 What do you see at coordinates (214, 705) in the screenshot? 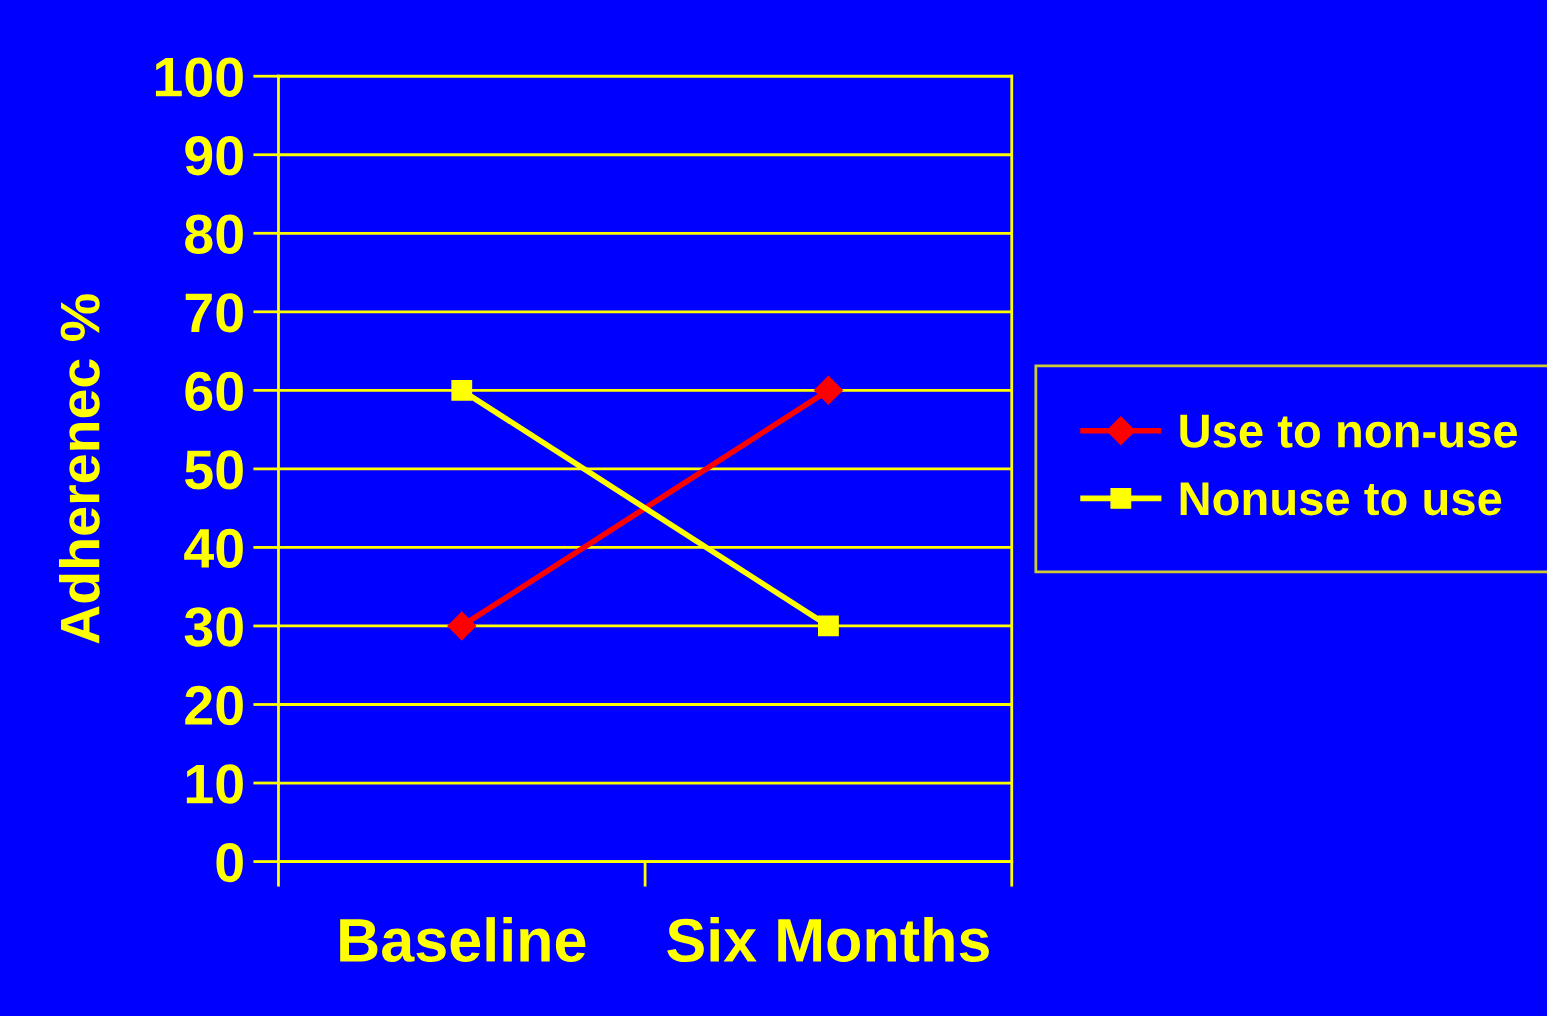
I see `y-tick-label: 20` at bounding box center [214, 705].